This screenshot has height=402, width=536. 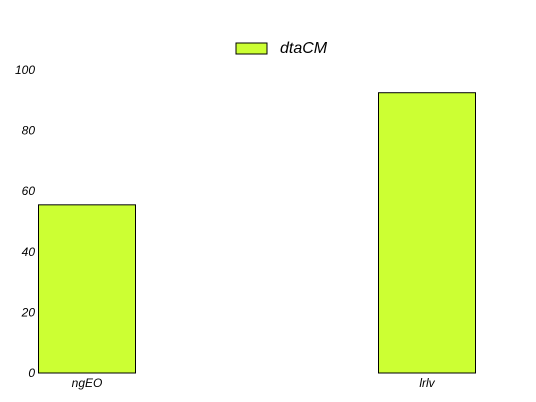 What do you see at coordinates (25, 221) in the screenshot?
I see `y-axis-ticks: 0 20 40 60 80 100` at bounding box center [25, 221].